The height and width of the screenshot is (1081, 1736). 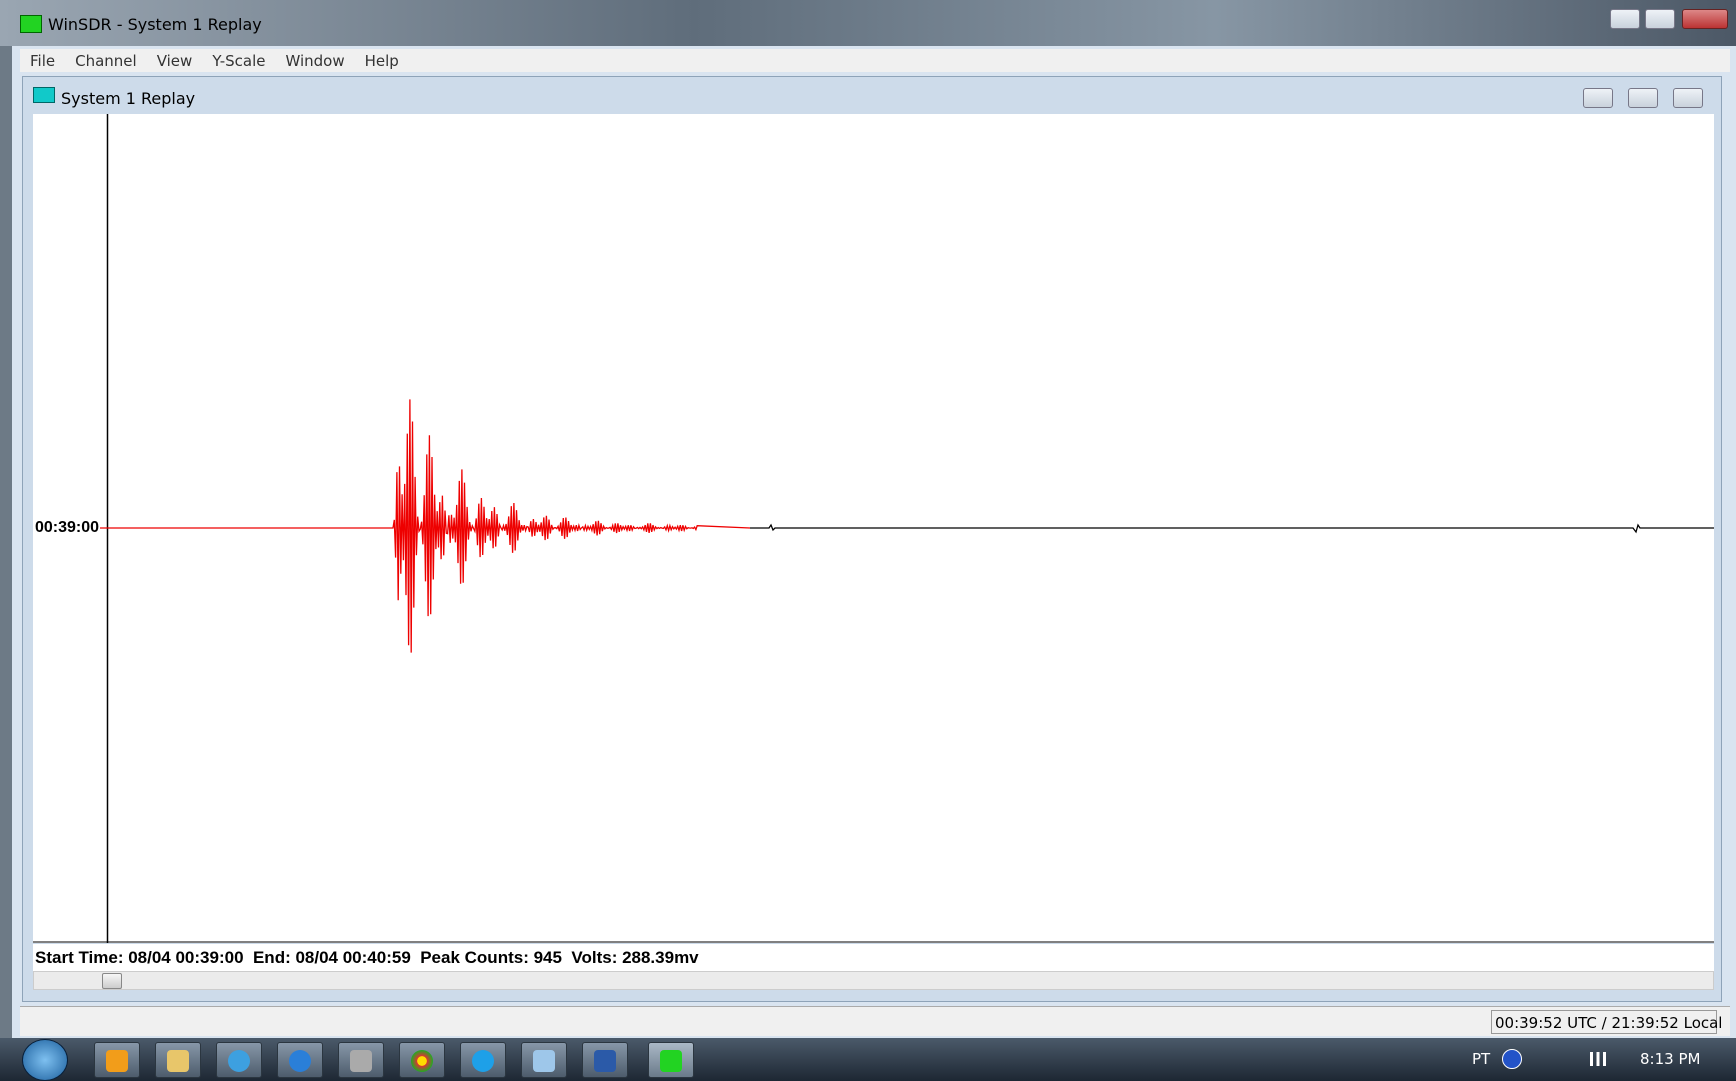 I want to click on time-label: 00:39:00, so click(x=67, y=527).